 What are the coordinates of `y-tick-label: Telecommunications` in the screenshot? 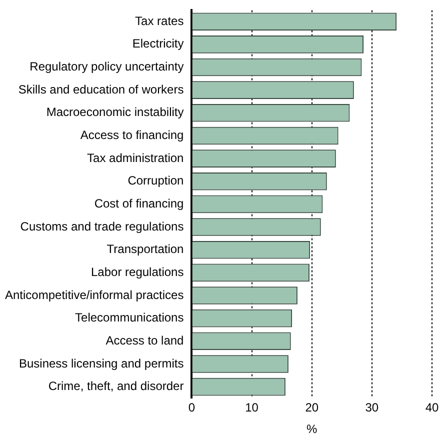 It's located at (129, 317).